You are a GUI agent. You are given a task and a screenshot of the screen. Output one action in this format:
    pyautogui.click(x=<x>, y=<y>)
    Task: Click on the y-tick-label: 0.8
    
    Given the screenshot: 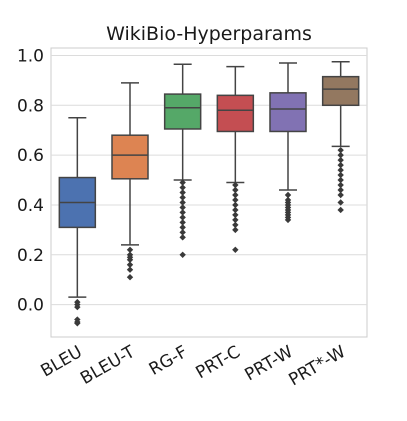 What is the action you would take?
    pyautogui.click(x=30, y=106)
    